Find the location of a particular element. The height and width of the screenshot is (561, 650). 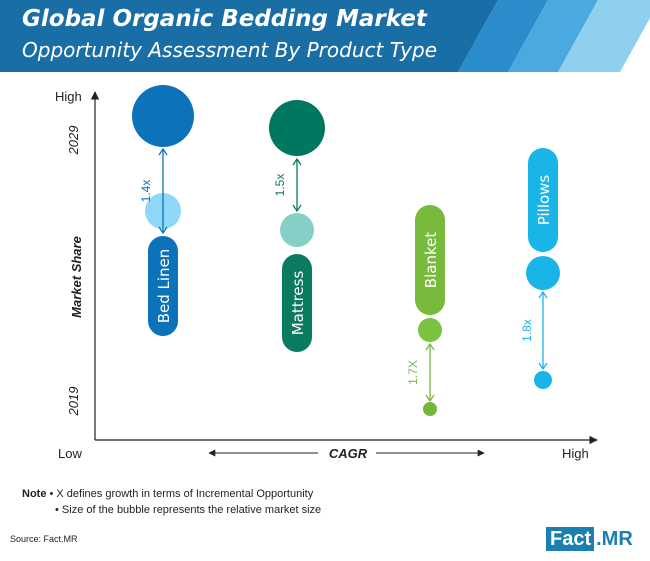

series-mattress: Mattress 1.5x is located at coordinates (297, 226).